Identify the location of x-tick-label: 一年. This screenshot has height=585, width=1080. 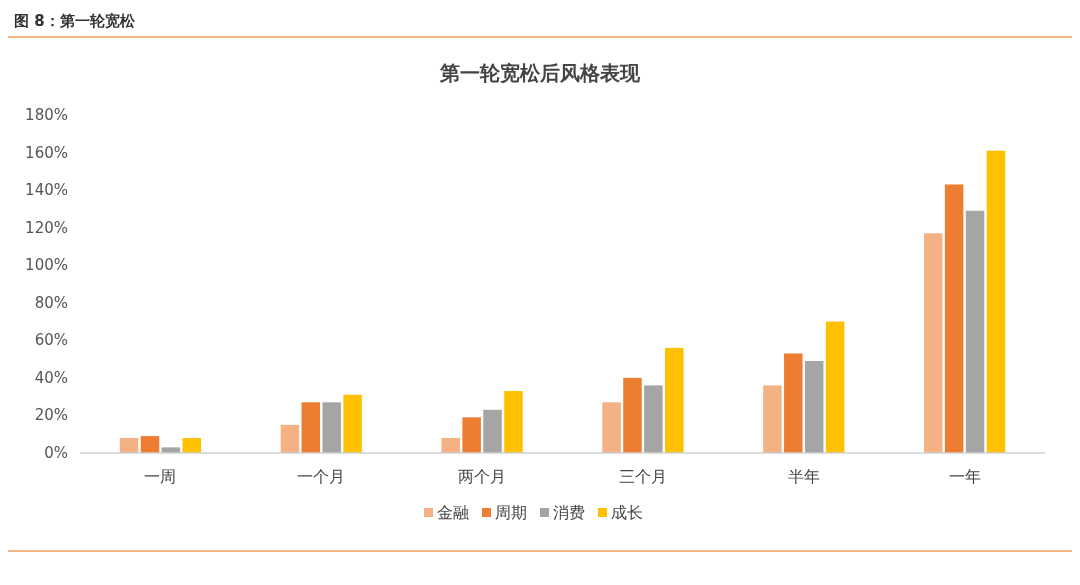
(964, 476).